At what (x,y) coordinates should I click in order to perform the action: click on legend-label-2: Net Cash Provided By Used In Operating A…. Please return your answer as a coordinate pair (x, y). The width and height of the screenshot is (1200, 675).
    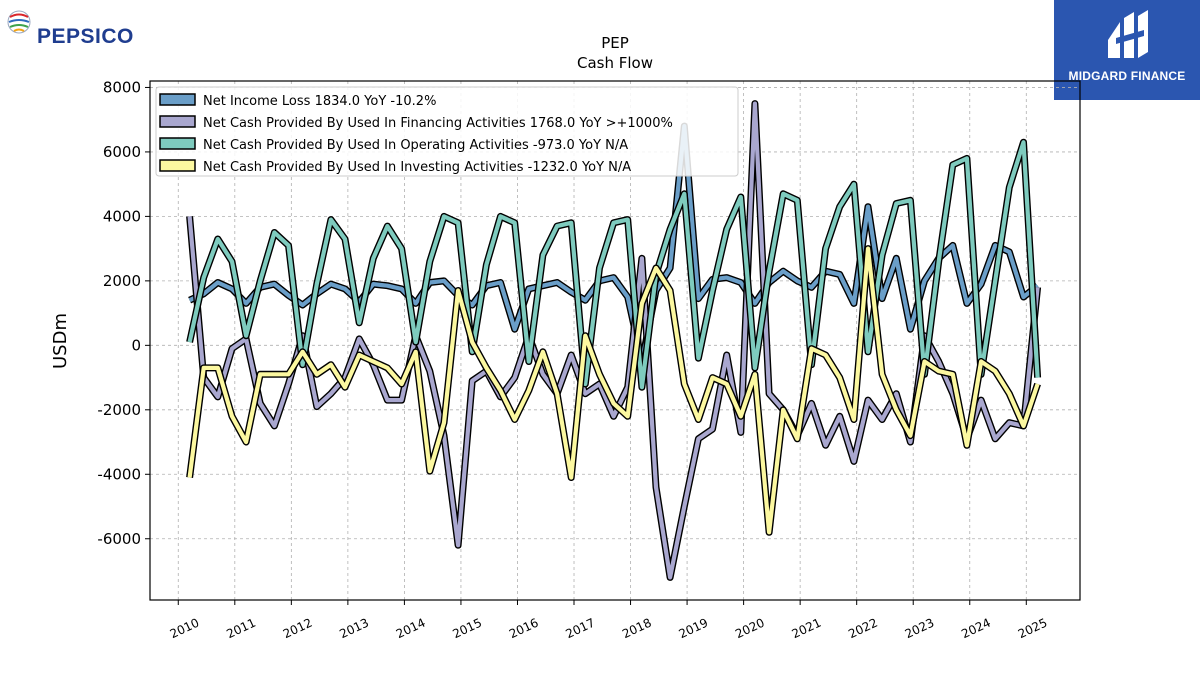
    Looking at the image, I should click on (415, 145).